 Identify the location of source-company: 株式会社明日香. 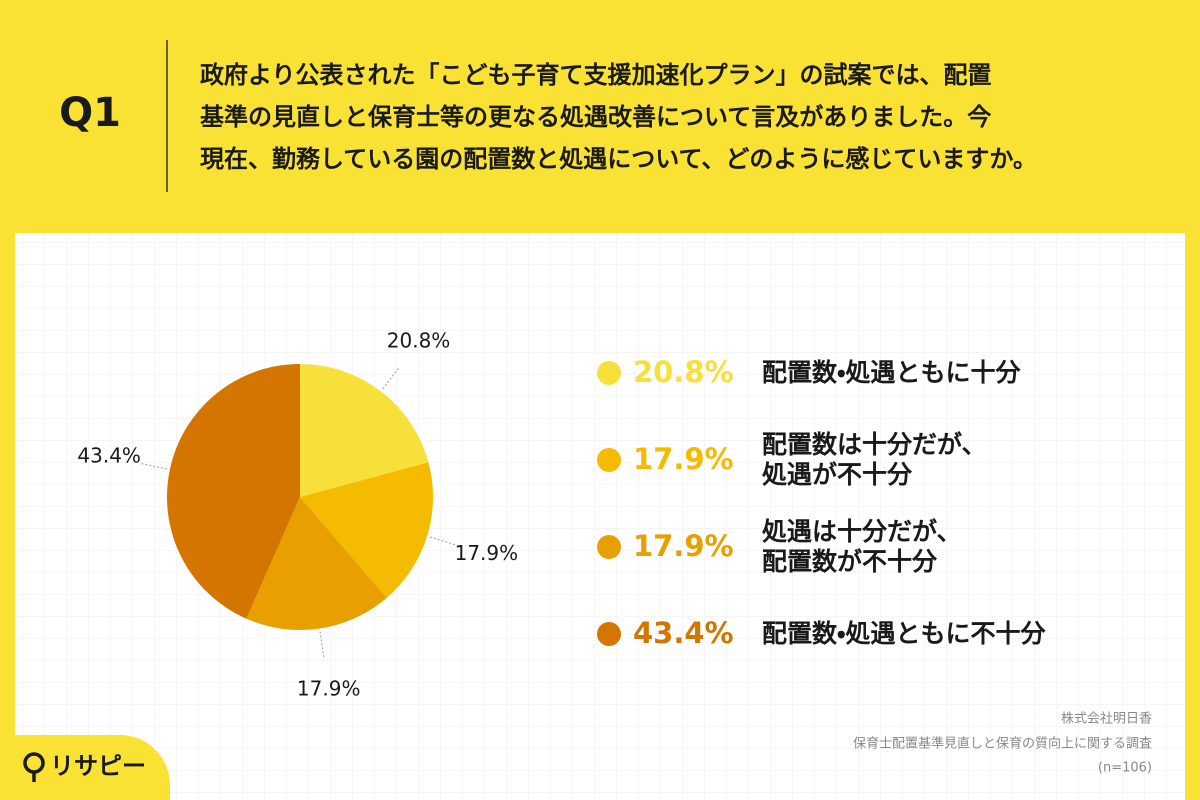
(1106, 719).